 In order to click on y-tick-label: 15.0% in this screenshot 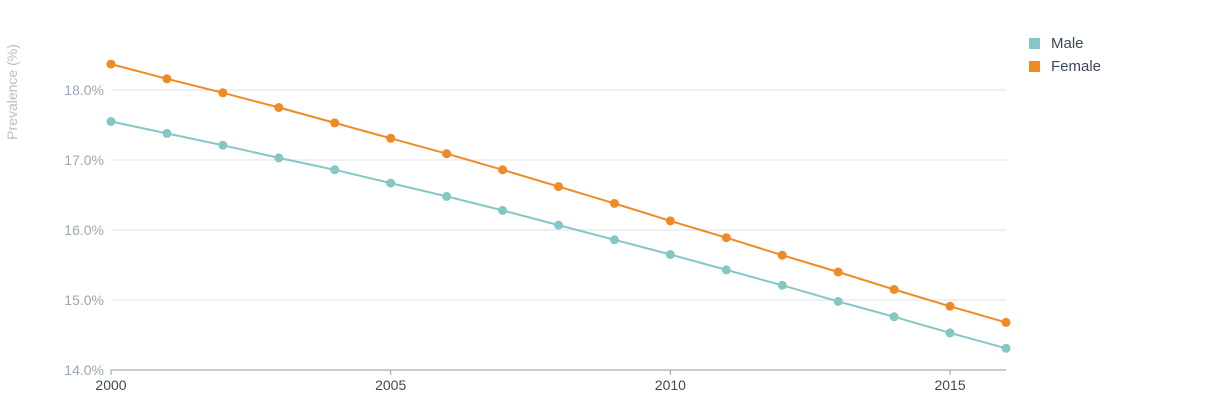, I will do `click(84, 300)`.